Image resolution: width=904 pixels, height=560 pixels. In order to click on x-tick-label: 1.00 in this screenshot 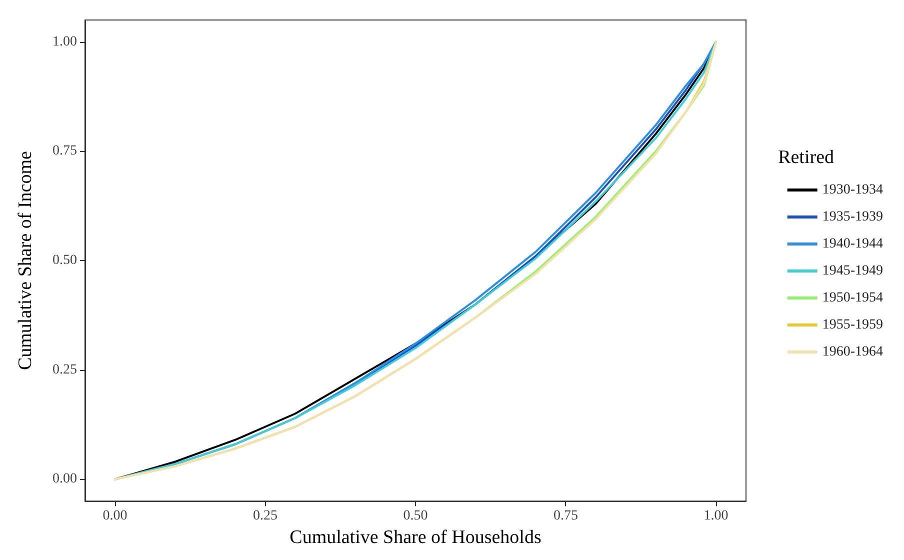, I will do `click(716, 516)`.